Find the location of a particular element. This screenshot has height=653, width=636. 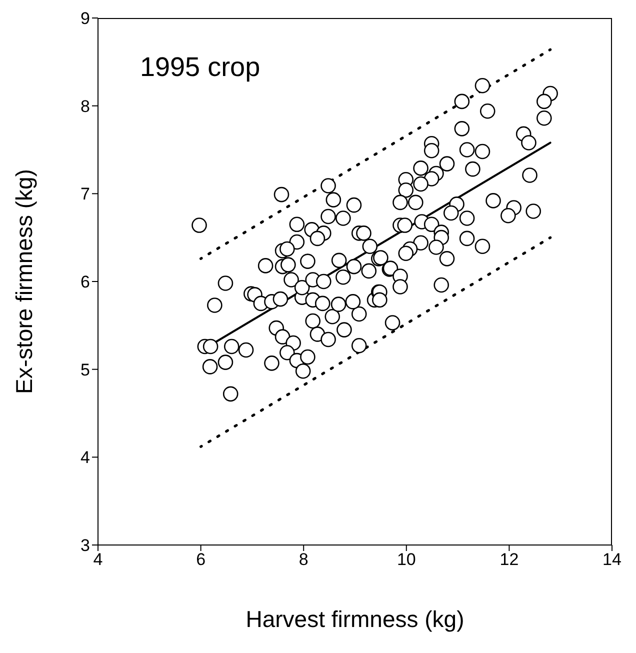

y-tick-label: 7 is located at coordinates (85, 194).